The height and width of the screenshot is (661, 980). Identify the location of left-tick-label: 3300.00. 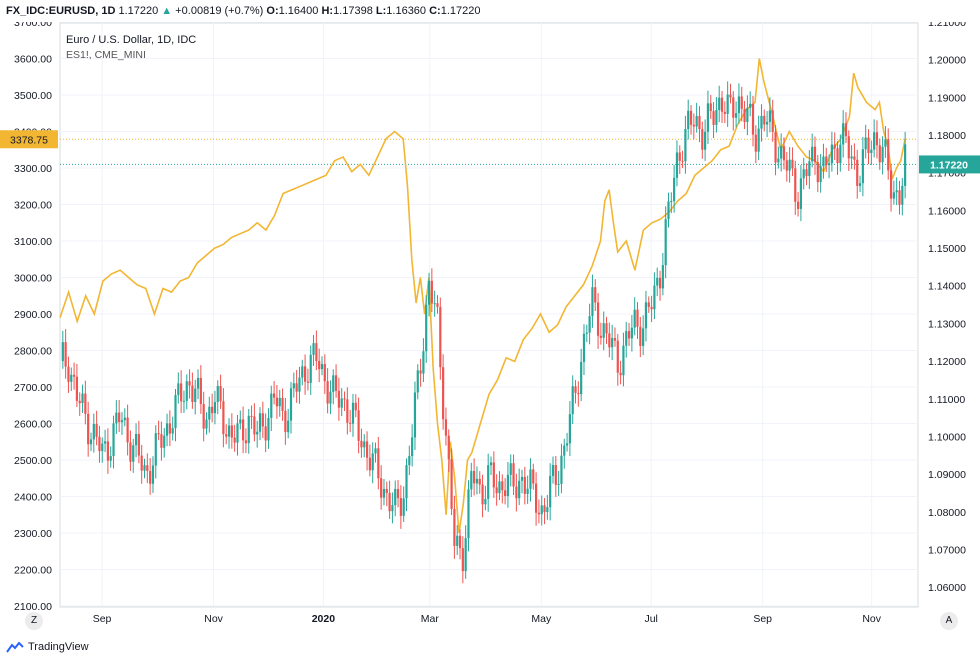
(33, 169).